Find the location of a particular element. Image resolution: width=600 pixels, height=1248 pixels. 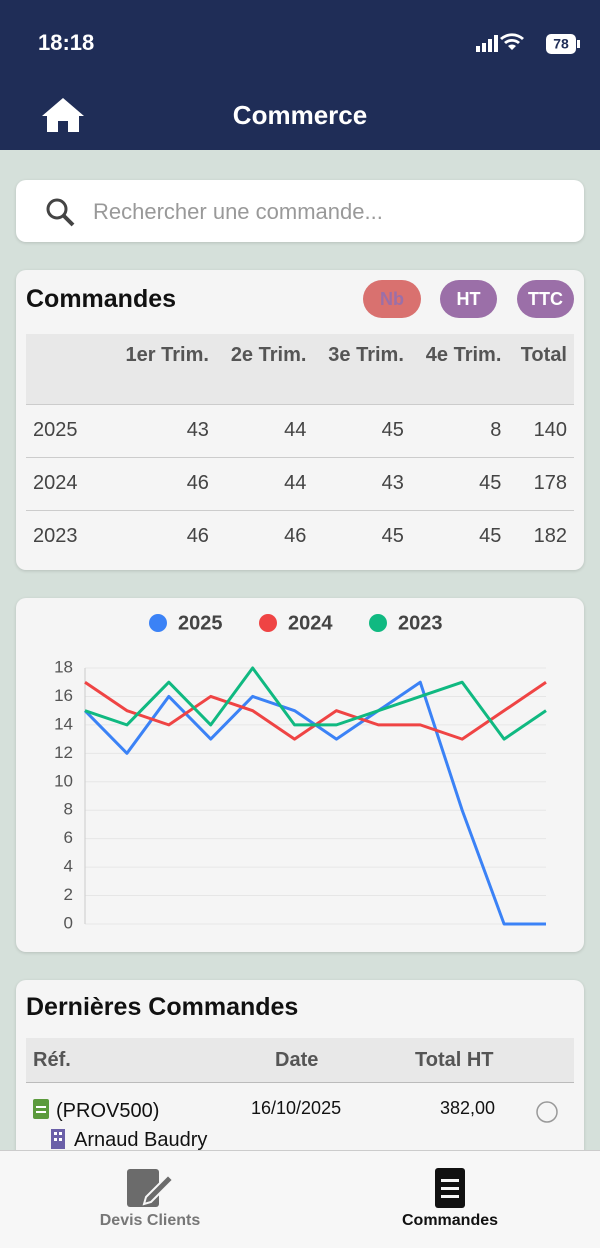

y-tick-label: 14 is located at coordinates (63, 723).